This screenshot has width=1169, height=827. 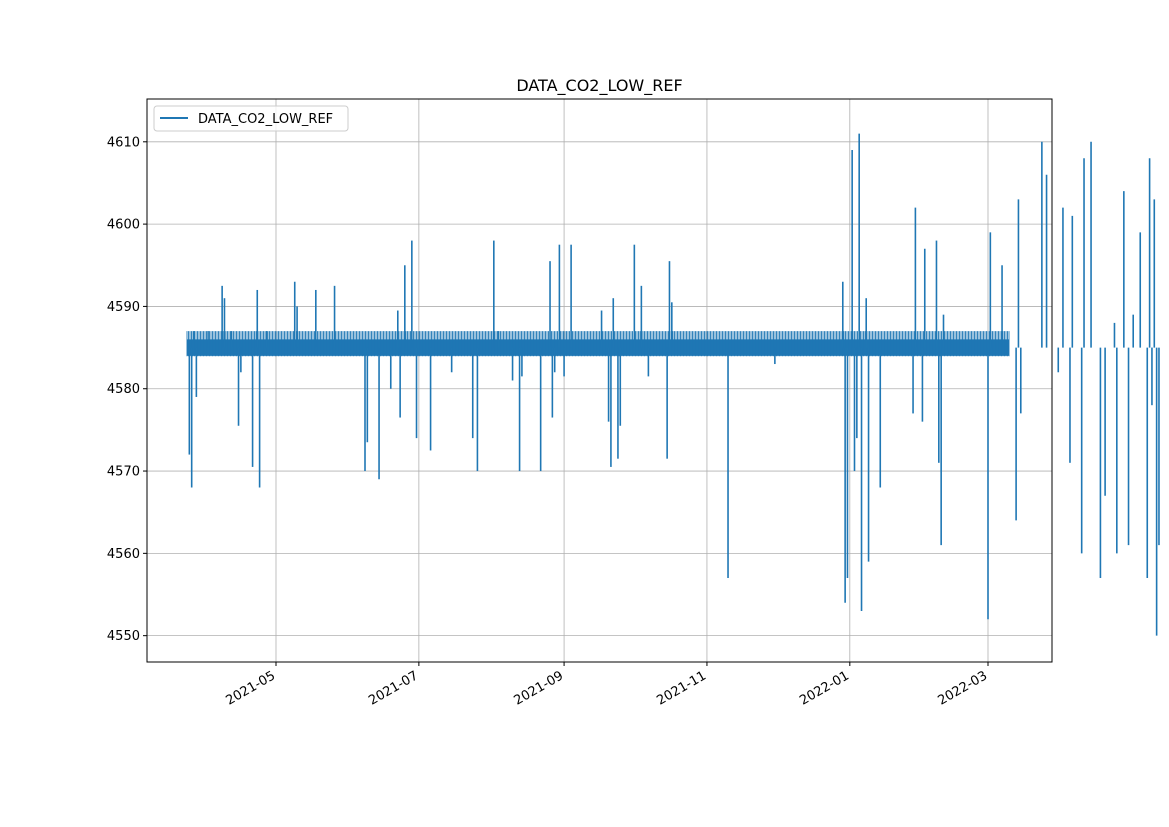 What do you see at coordinates (824, 688) in the screenshot?
I see `x-tick-label: 2022-01` at bounding box center [824, 688].